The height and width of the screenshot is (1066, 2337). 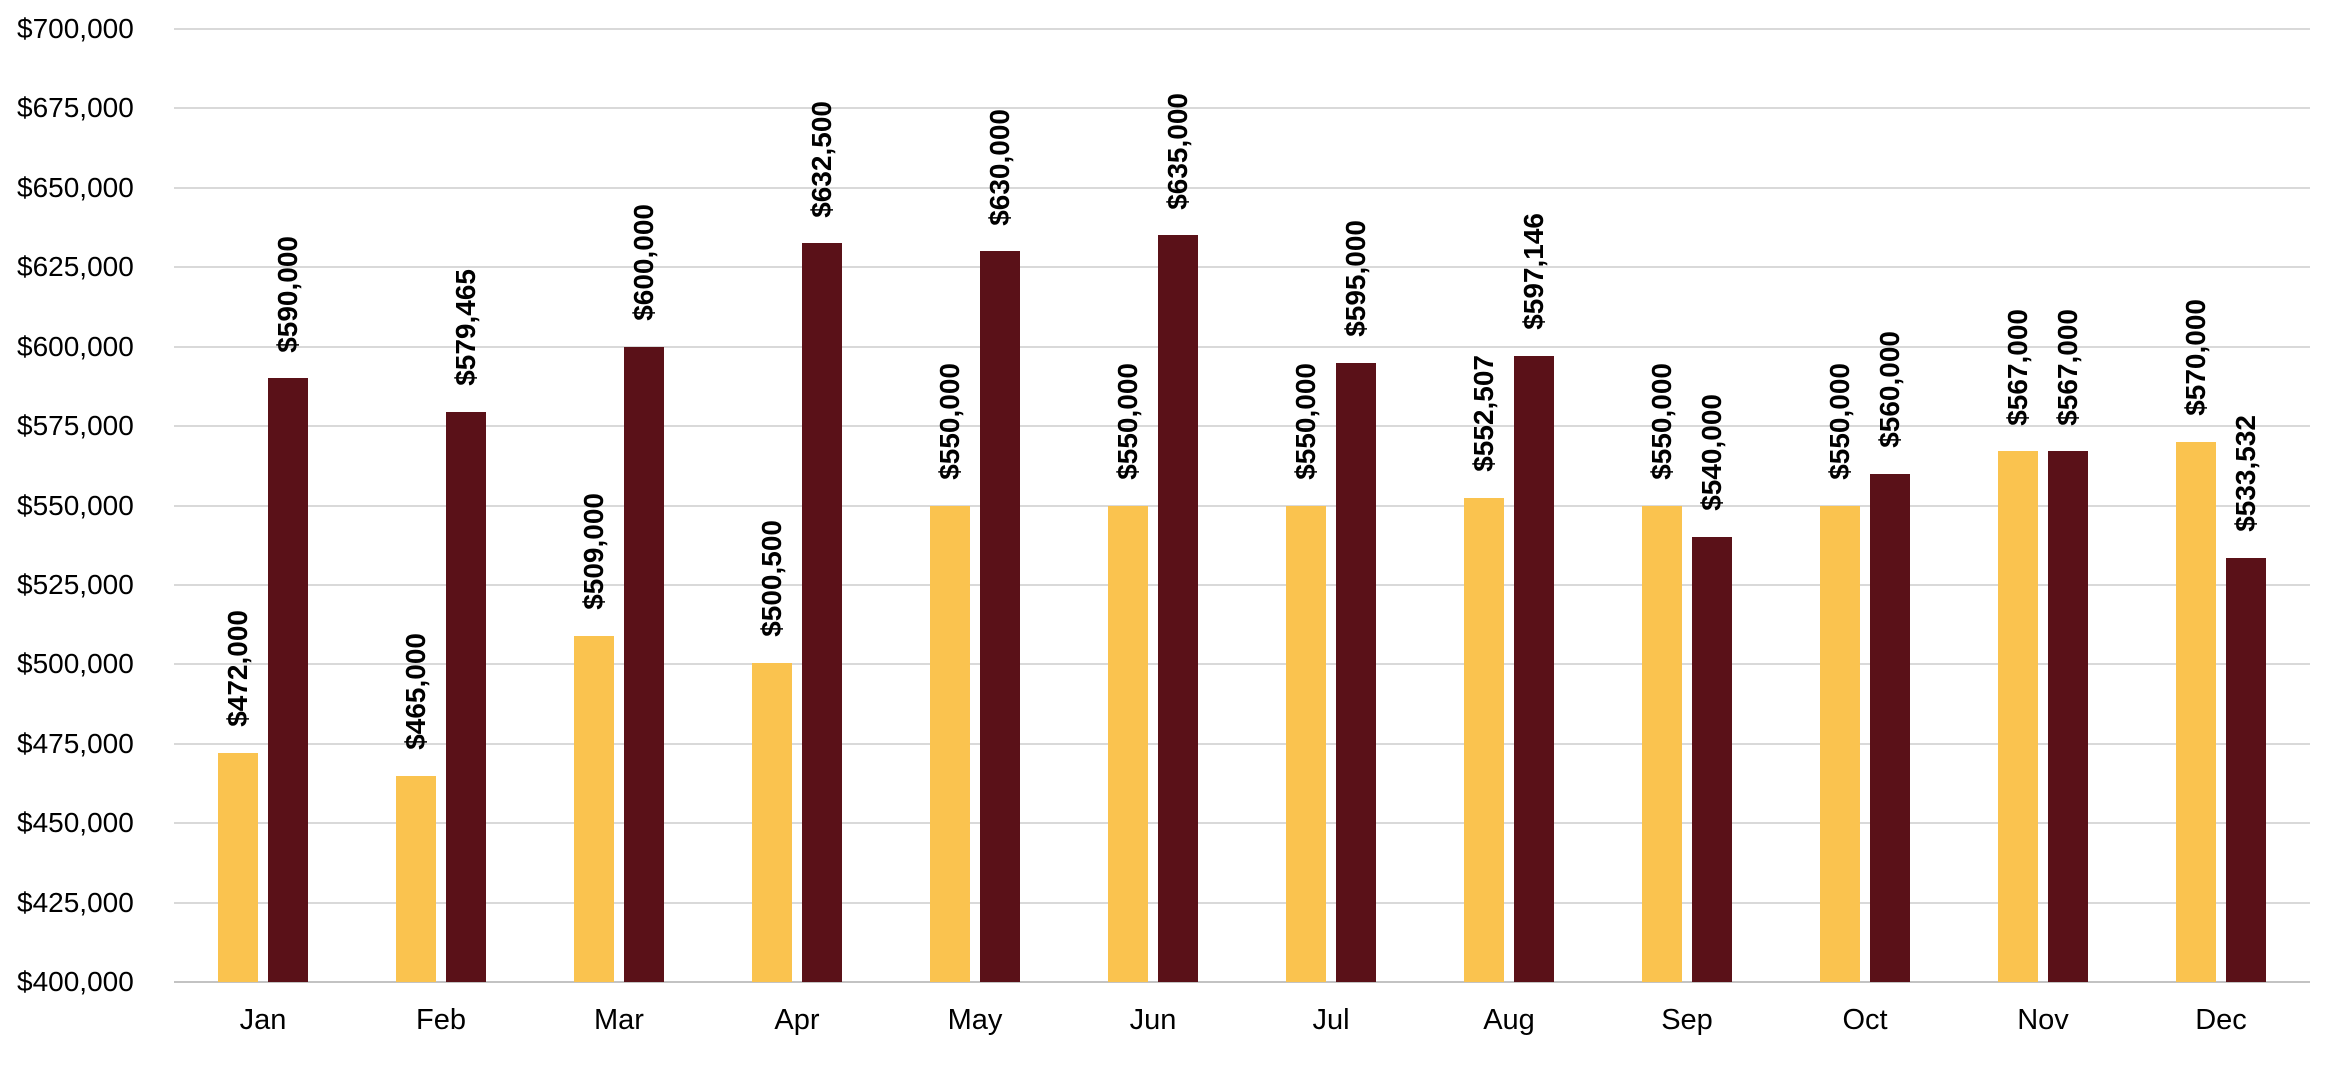 I want to click on bar-series_1_gold-may, so click(x=950, y=743).